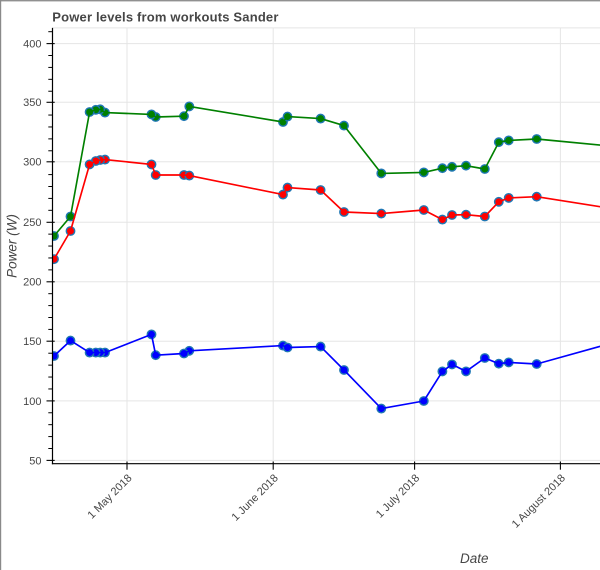  I want to click on svg-text:Power levels from workouts San: Power levels from workouts Sander, so click(165, 17).